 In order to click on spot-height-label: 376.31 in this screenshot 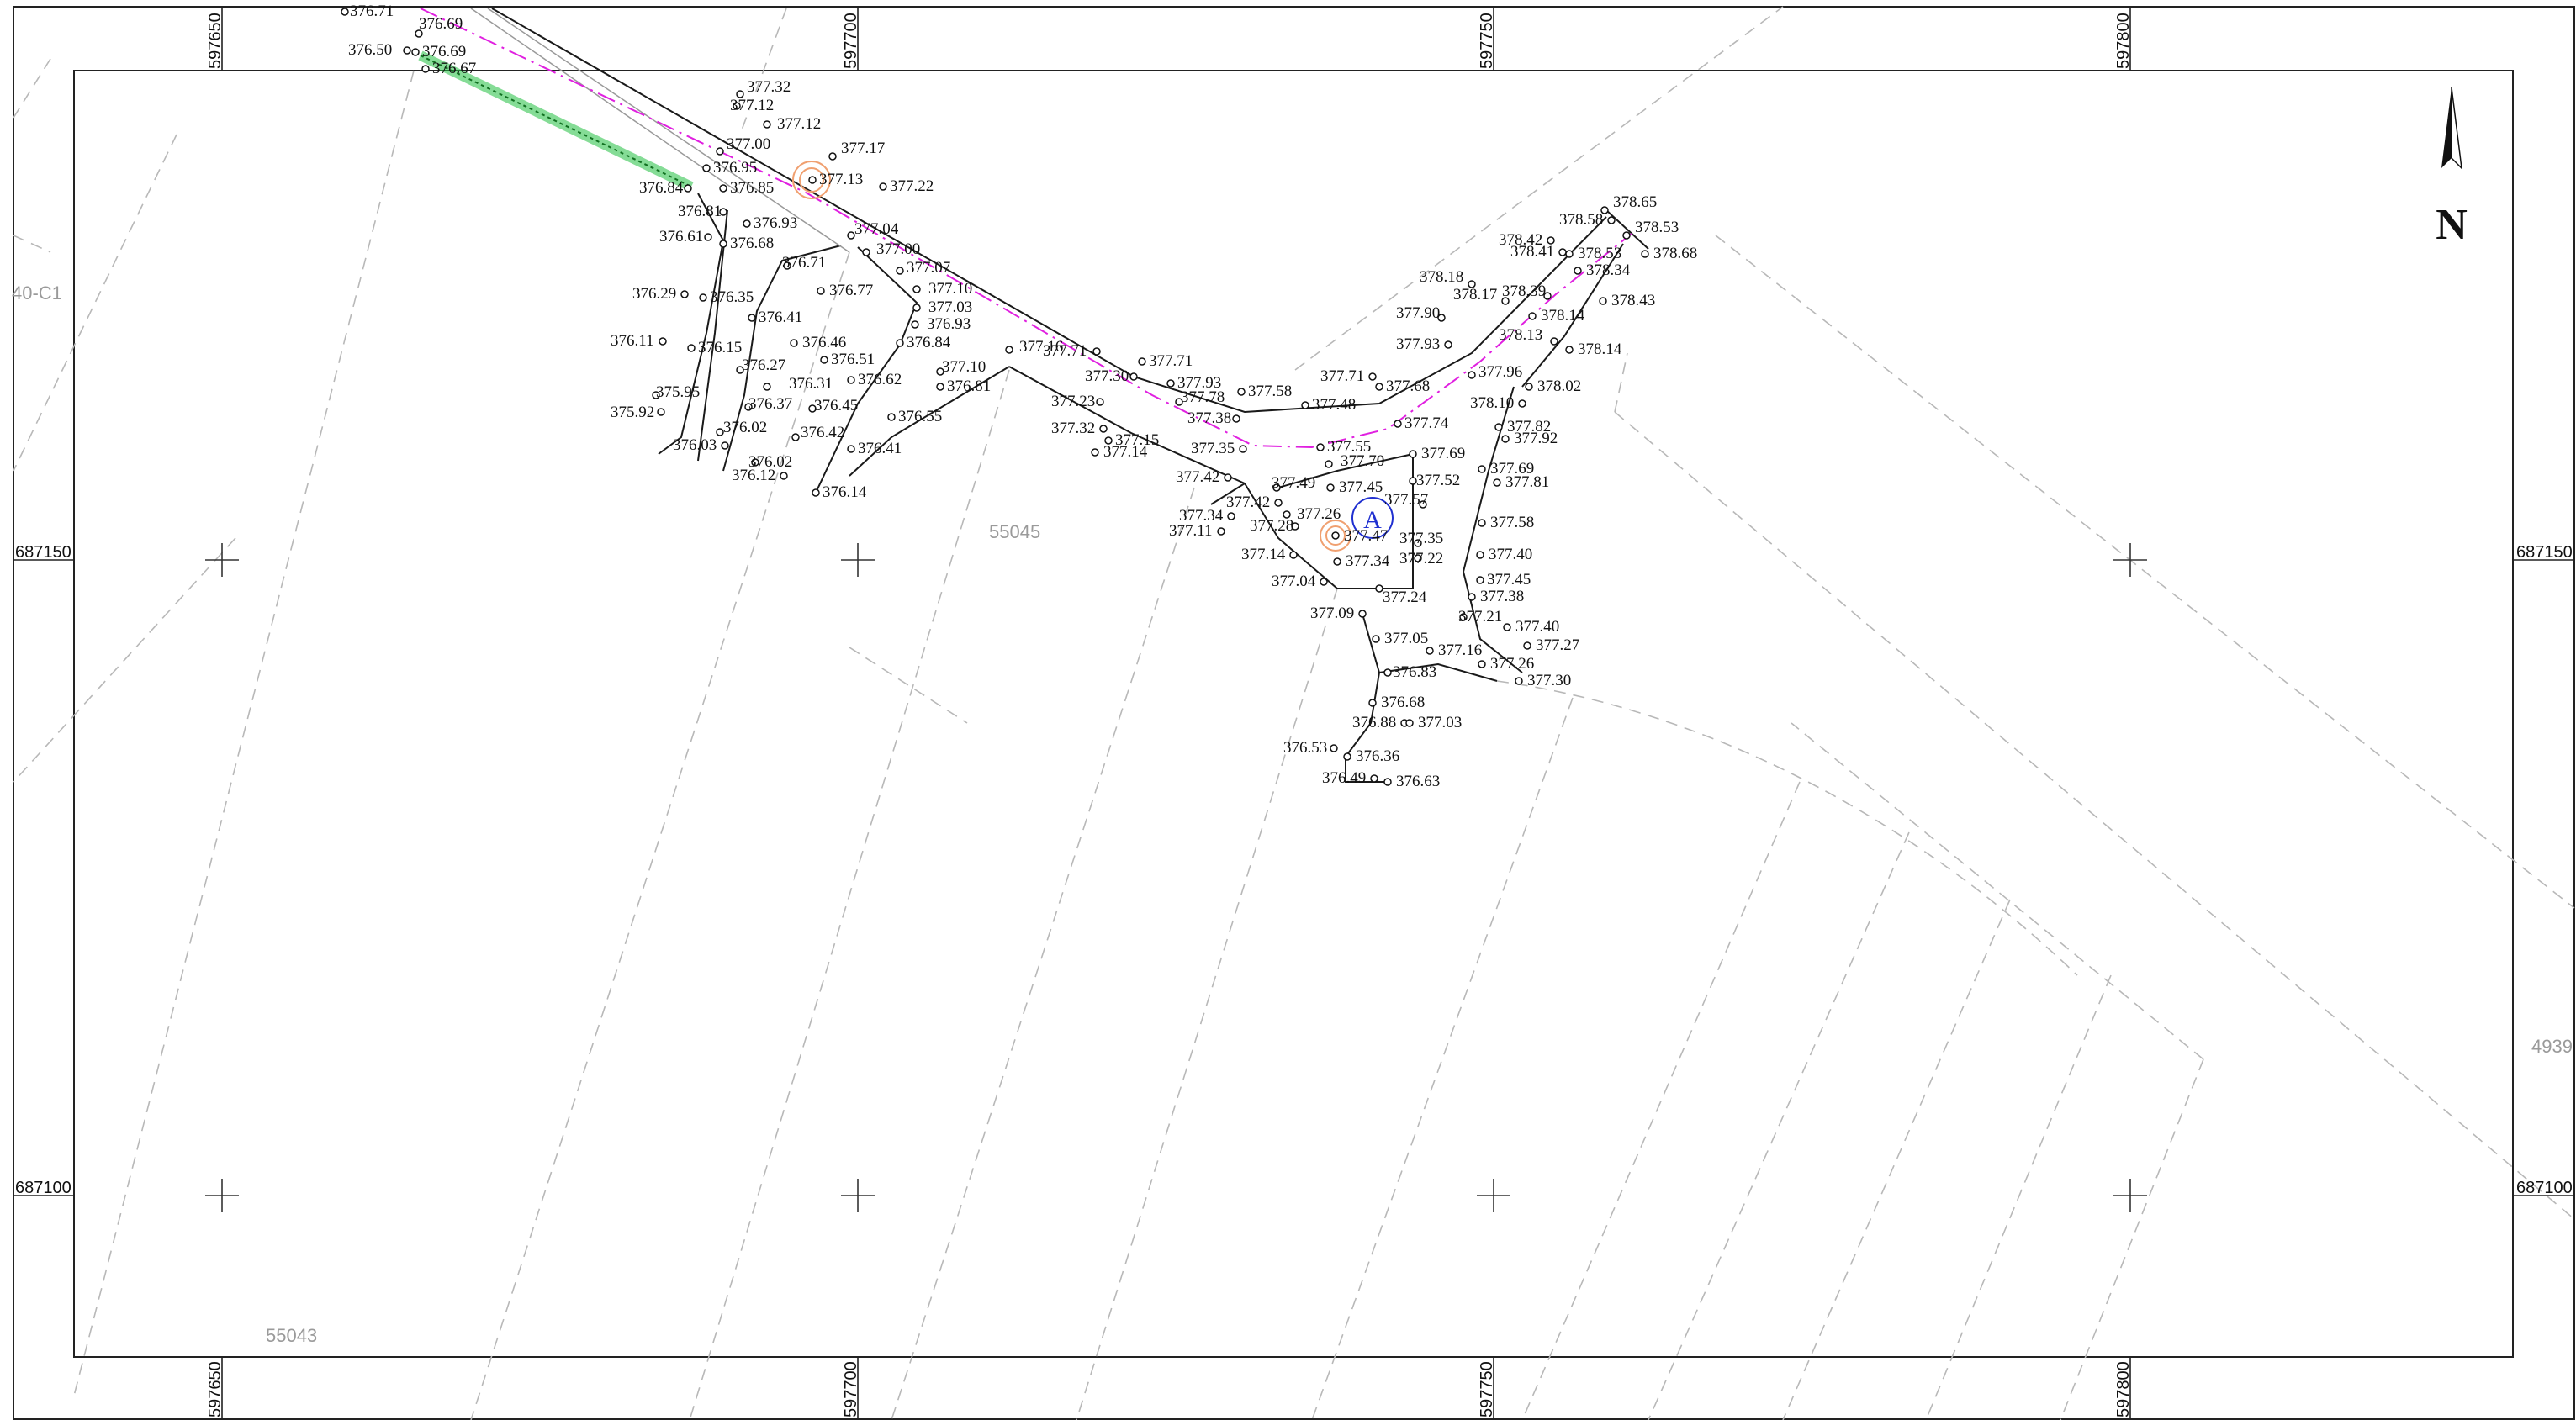, I will do `click(811, 384)`.